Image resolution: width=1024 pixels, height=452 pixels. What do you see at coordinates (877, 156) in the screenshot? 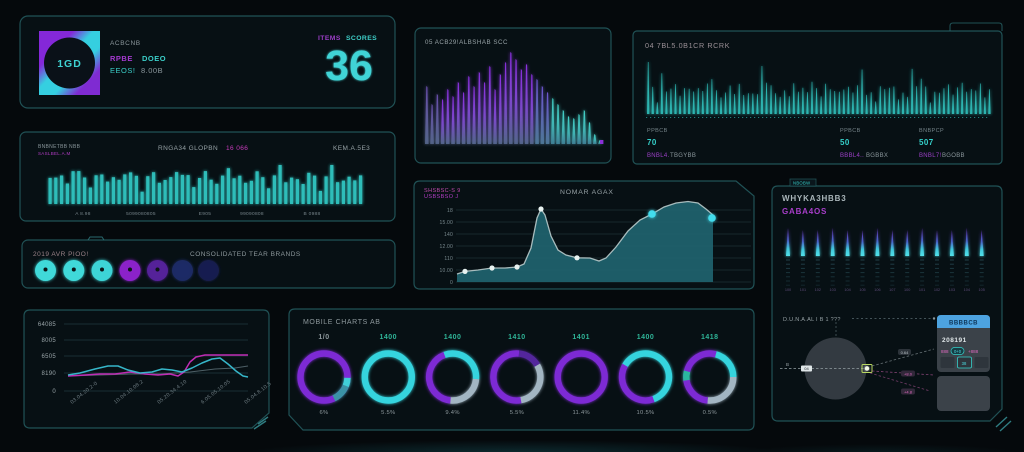
I see `svg-text: BGBBX` at bounding box center [877, 156].